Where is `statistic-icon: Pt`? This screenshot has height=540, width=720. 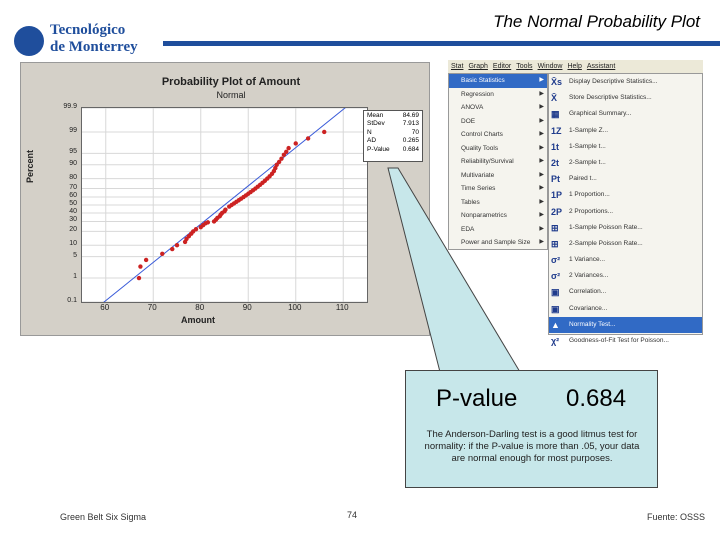 statistic-icon: Pt is located at coordinates (555, 179).